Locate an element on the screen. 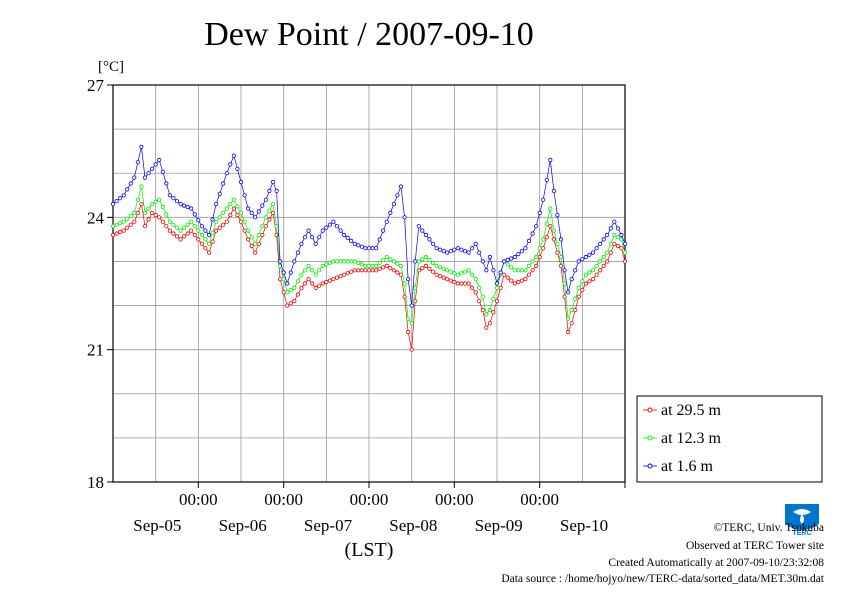  x-tick-time: 00:00 is located at coordinates (539, 499).